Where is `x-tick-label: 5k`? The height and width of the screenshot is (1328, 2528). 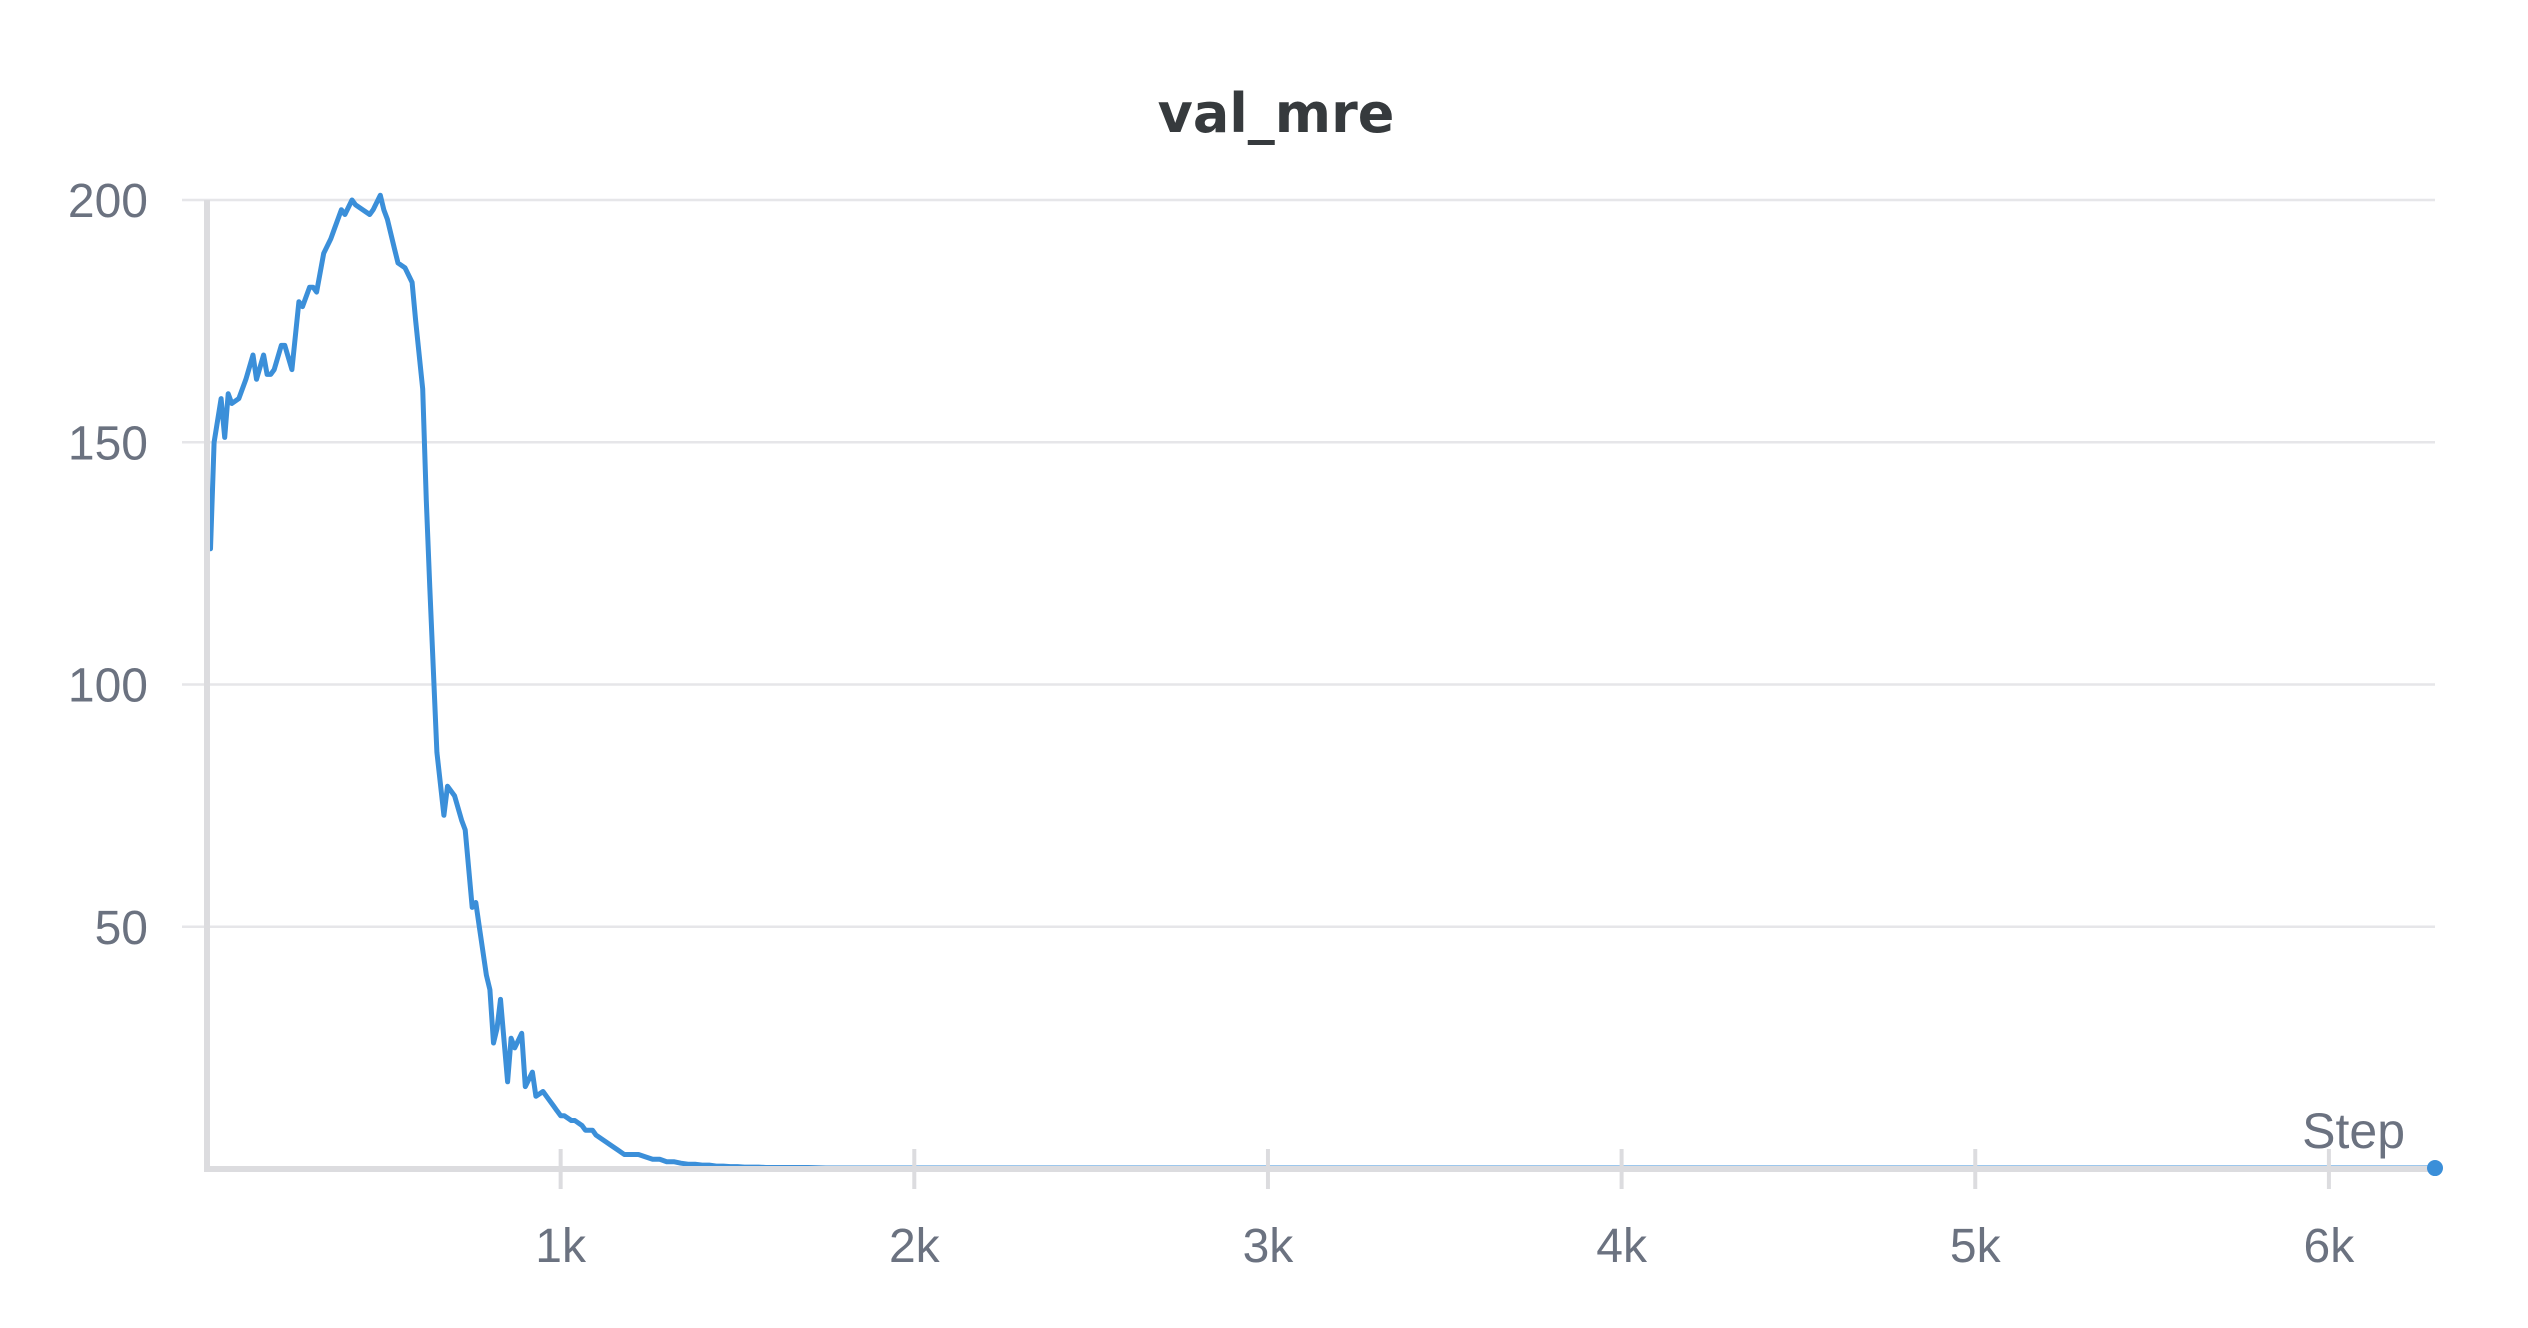 x-tick-label: 5k is located at coordinates (1976, 1246).